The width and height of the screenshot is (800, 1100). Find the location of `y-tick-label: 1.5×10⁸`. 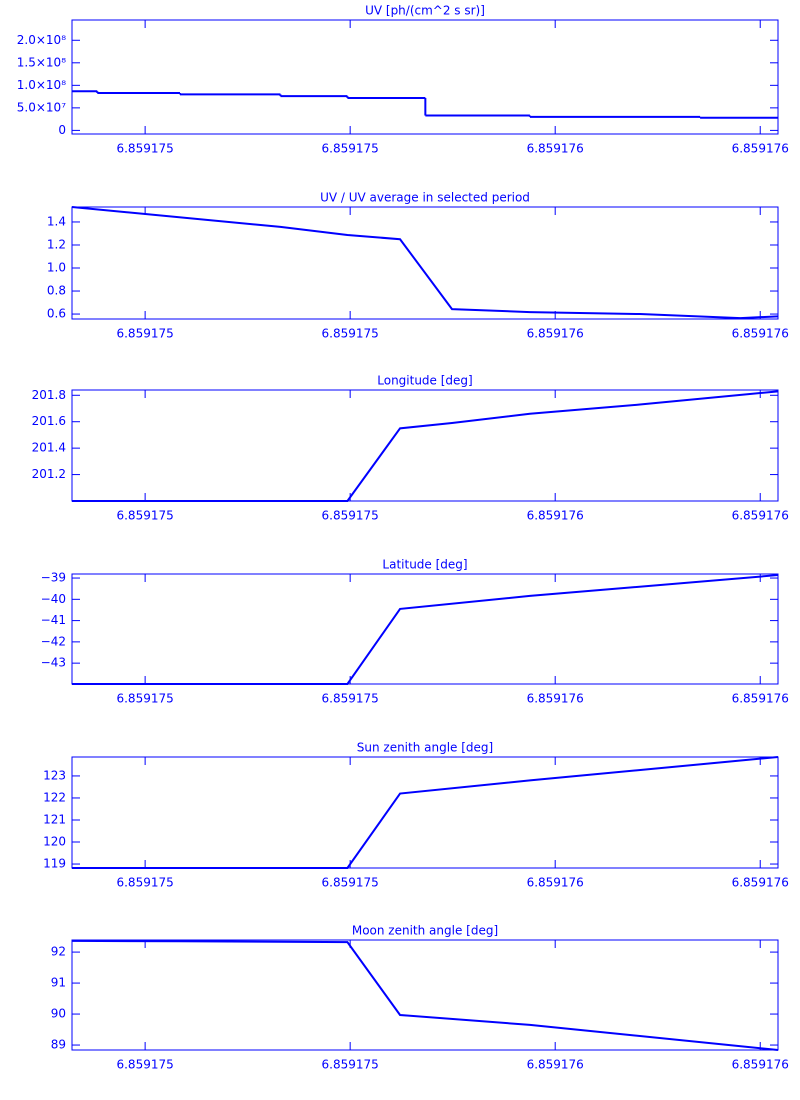

y-tick-label: 1.5×10⁸ is located at coordinates (41, 62).